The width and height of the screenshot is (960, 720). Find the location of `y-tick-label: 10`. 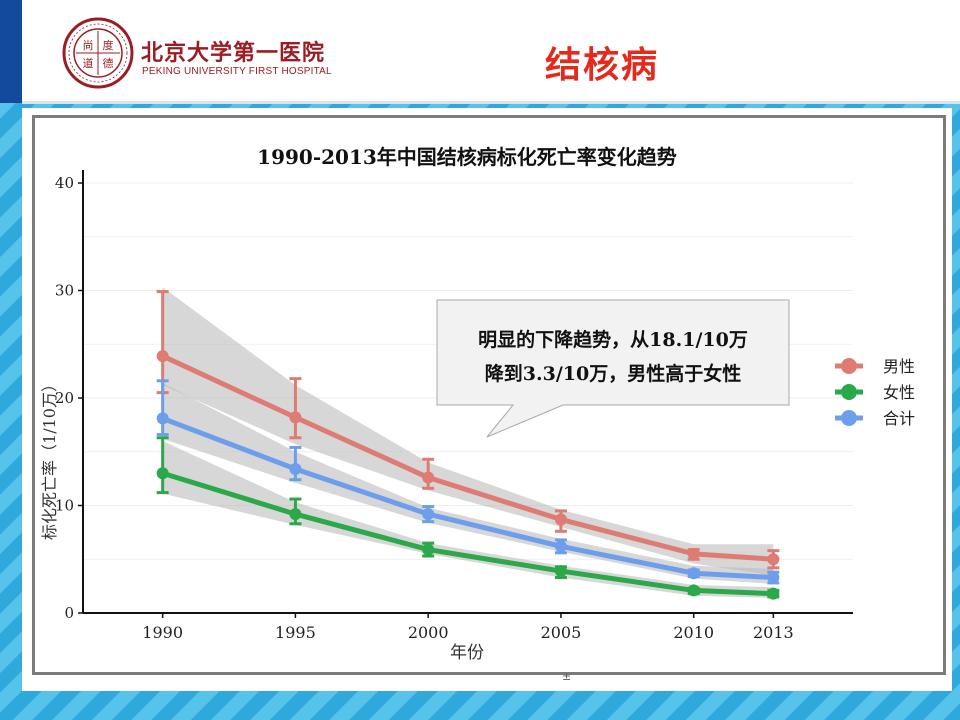

y-tick-label: 10 is located at coordinates (64, 506).